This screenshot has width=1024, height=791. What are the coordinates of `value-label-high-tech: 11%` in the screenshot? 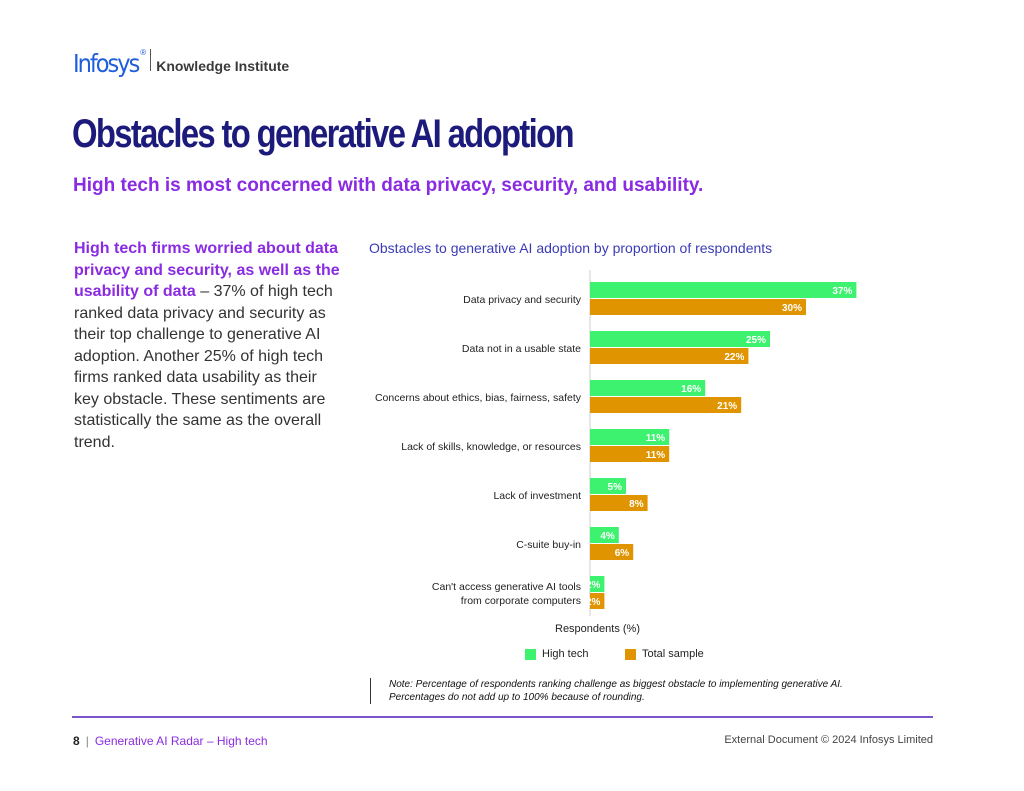 It's located at (656, 438).